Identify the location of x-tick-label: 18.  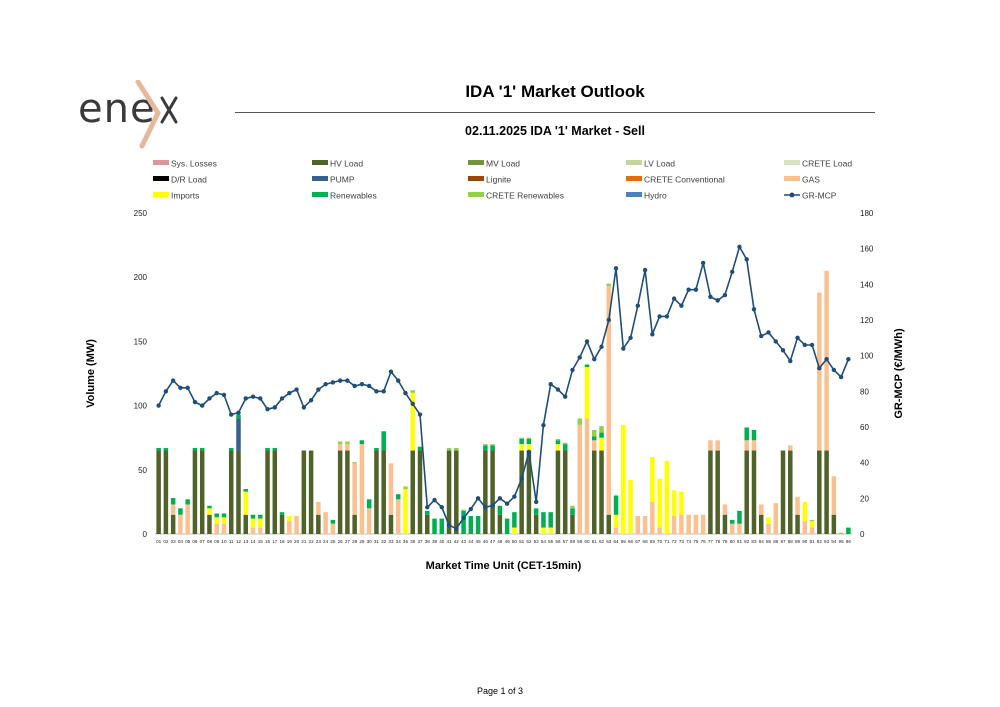
(282, 541).